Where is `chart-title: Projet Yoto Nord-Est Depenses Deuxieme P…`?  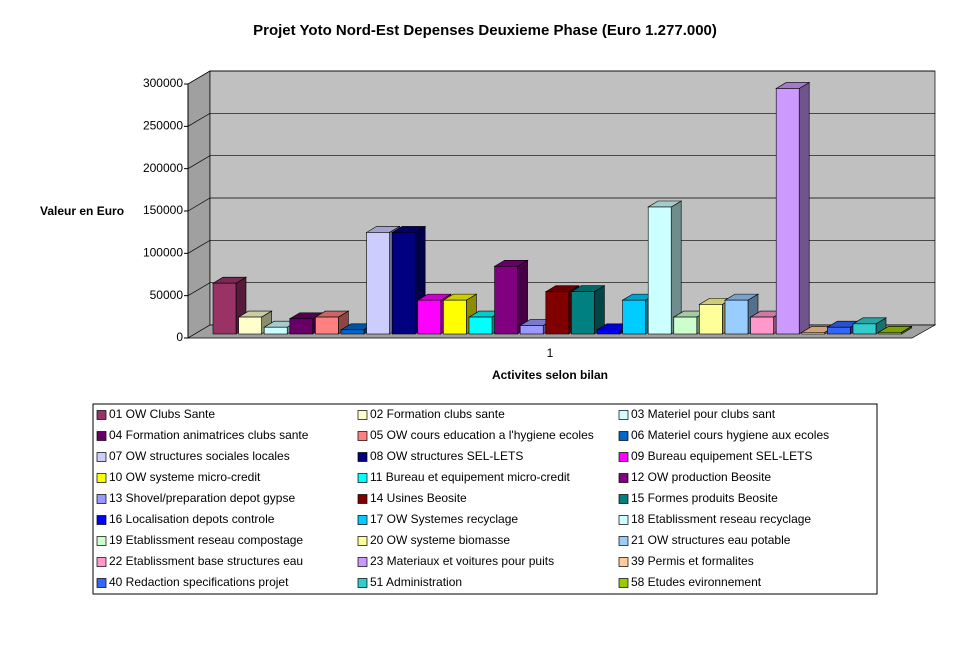 chart-title: Projet Yoto Nord-Est Depenses Deuxieme P… is located at coordinates (485, 30).